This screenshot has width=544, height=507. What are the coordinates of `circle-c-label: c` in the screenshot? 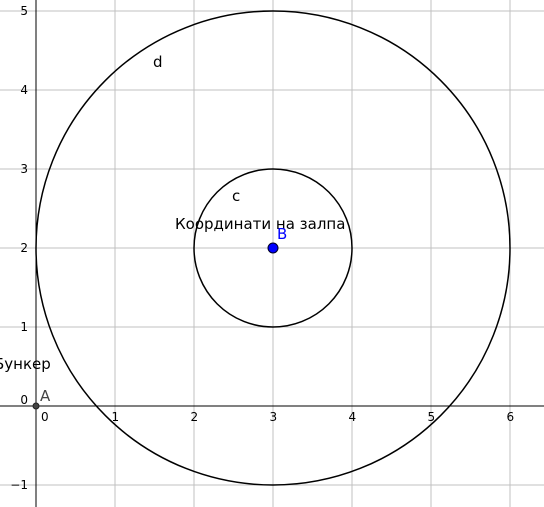 It's located at (236, 196).